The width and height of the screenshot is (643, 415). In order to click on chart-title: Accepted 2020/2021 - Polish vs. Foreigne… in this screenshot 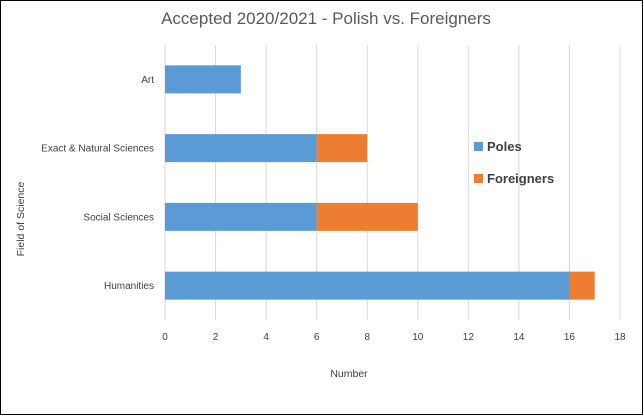, I will do `click(326, 18)`.